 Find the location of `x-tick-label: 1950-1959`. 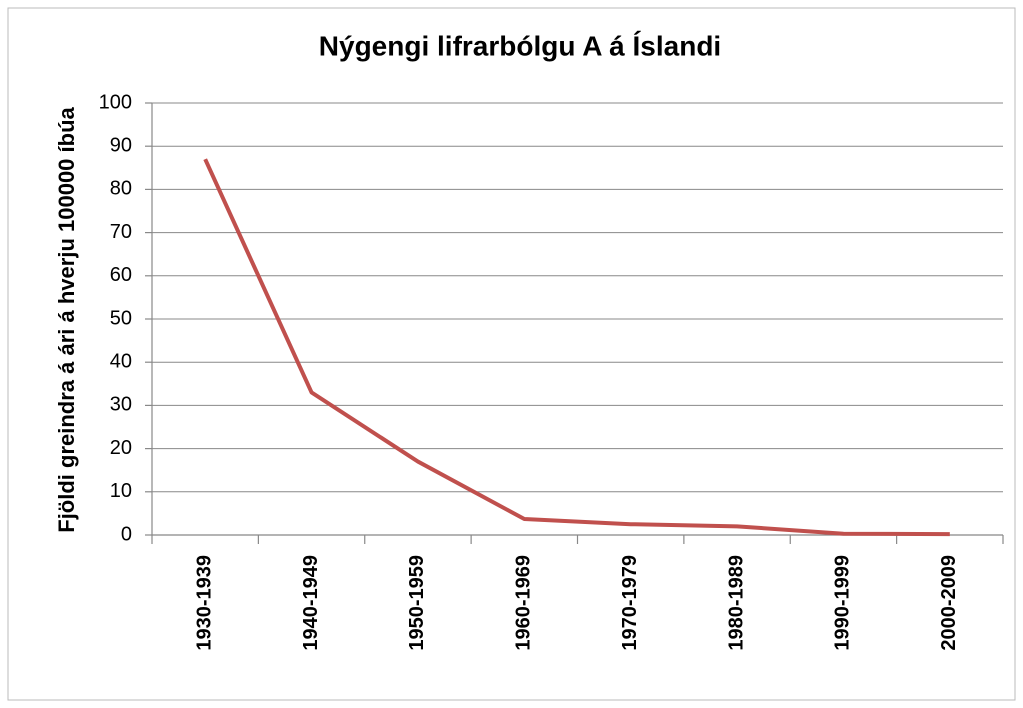

x-tick-label: 1950-1959 is located at coordinates (417, 603).